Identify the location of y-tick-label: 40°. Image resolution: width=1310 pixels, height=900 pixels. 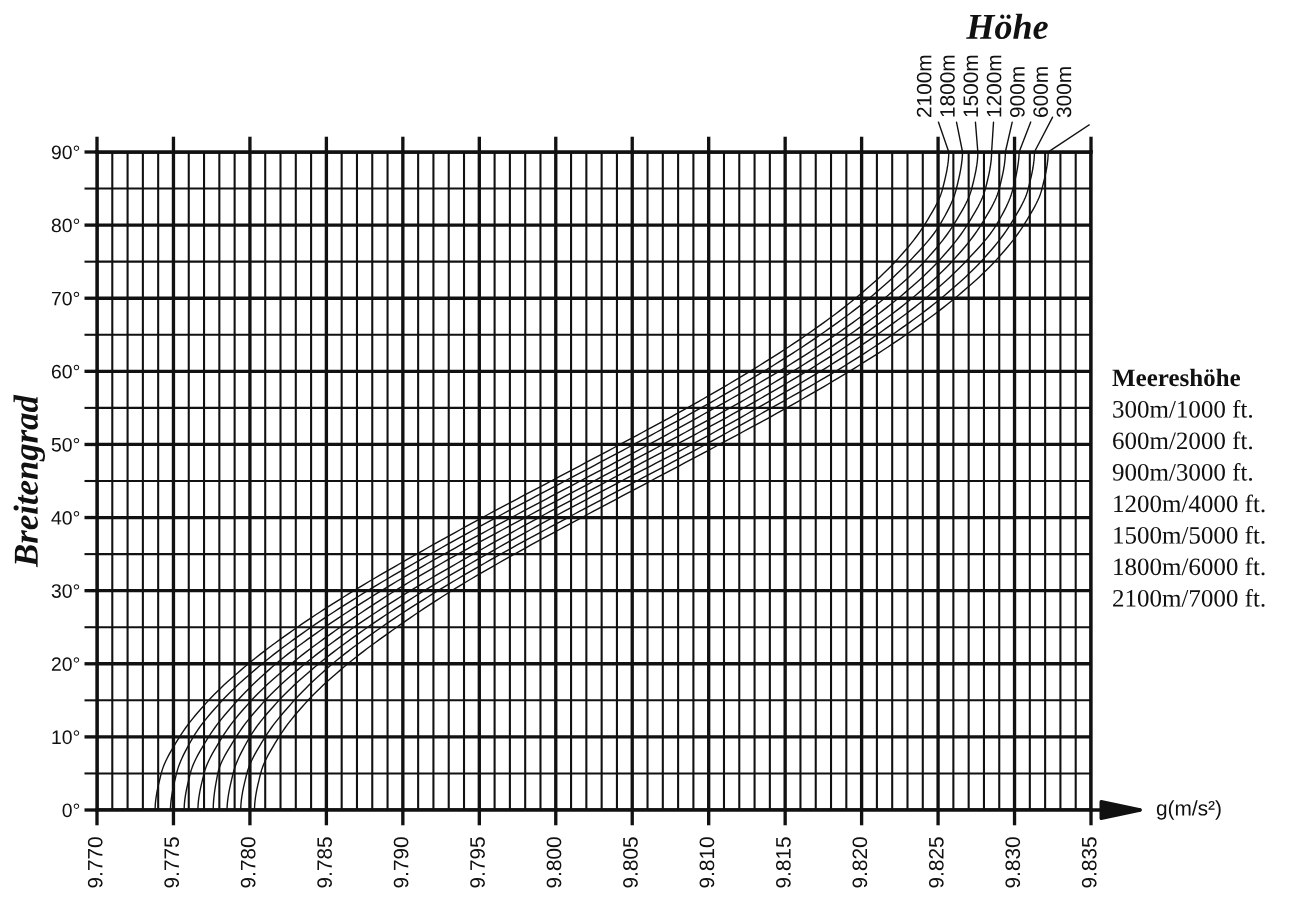
(65, 518).